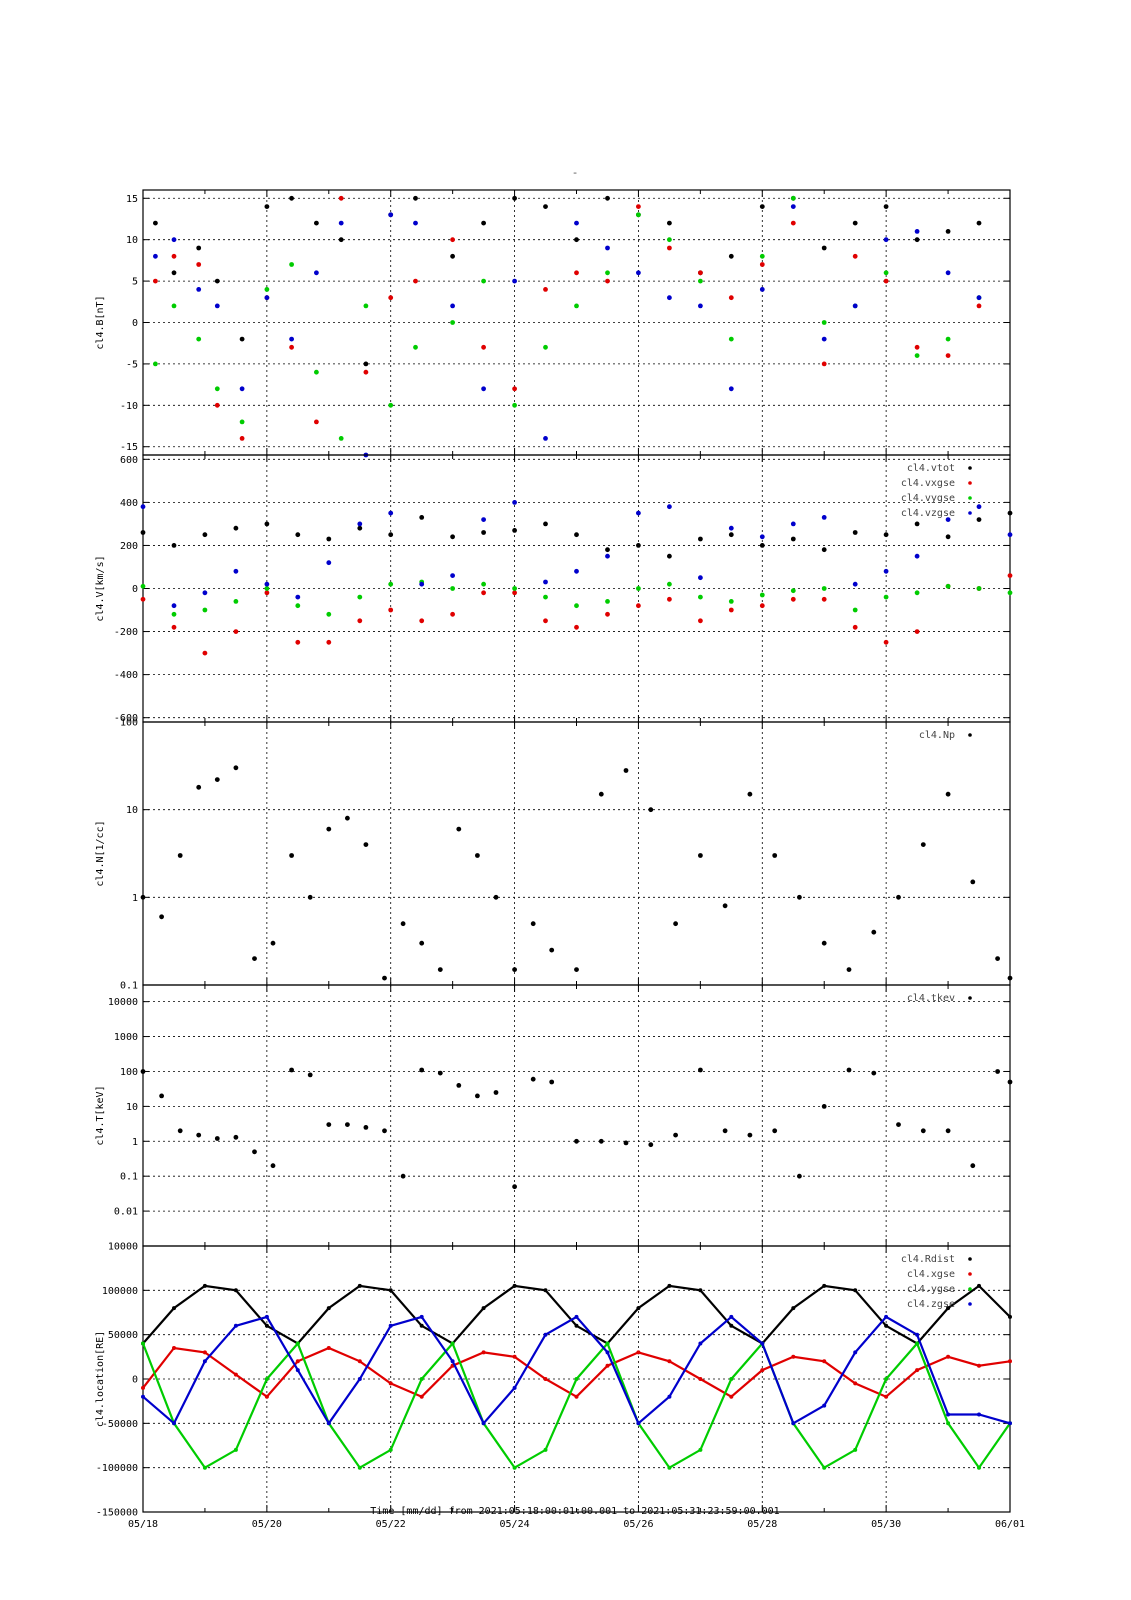 This screenshot has width=1131, height=1600. Describe the element at coordinates (143, 1524) in the screenshot. I see `x-tick-label: 05/18` at that location.